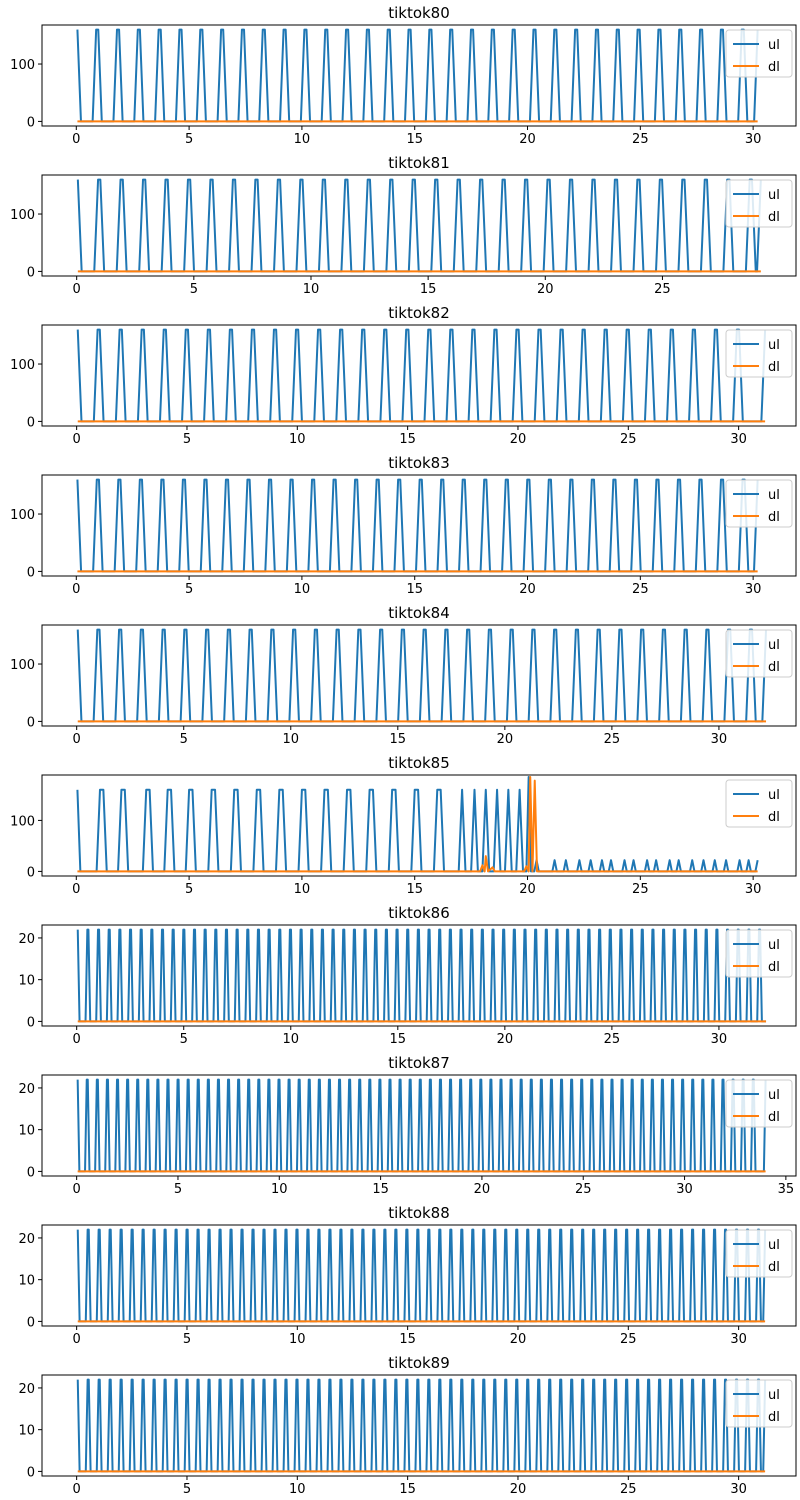 The width and height of the screenshot is (800, 1500). Describe the element at coordinates (419, 763) in the screenshot. I see `chart-title: tiktok85` at that location.